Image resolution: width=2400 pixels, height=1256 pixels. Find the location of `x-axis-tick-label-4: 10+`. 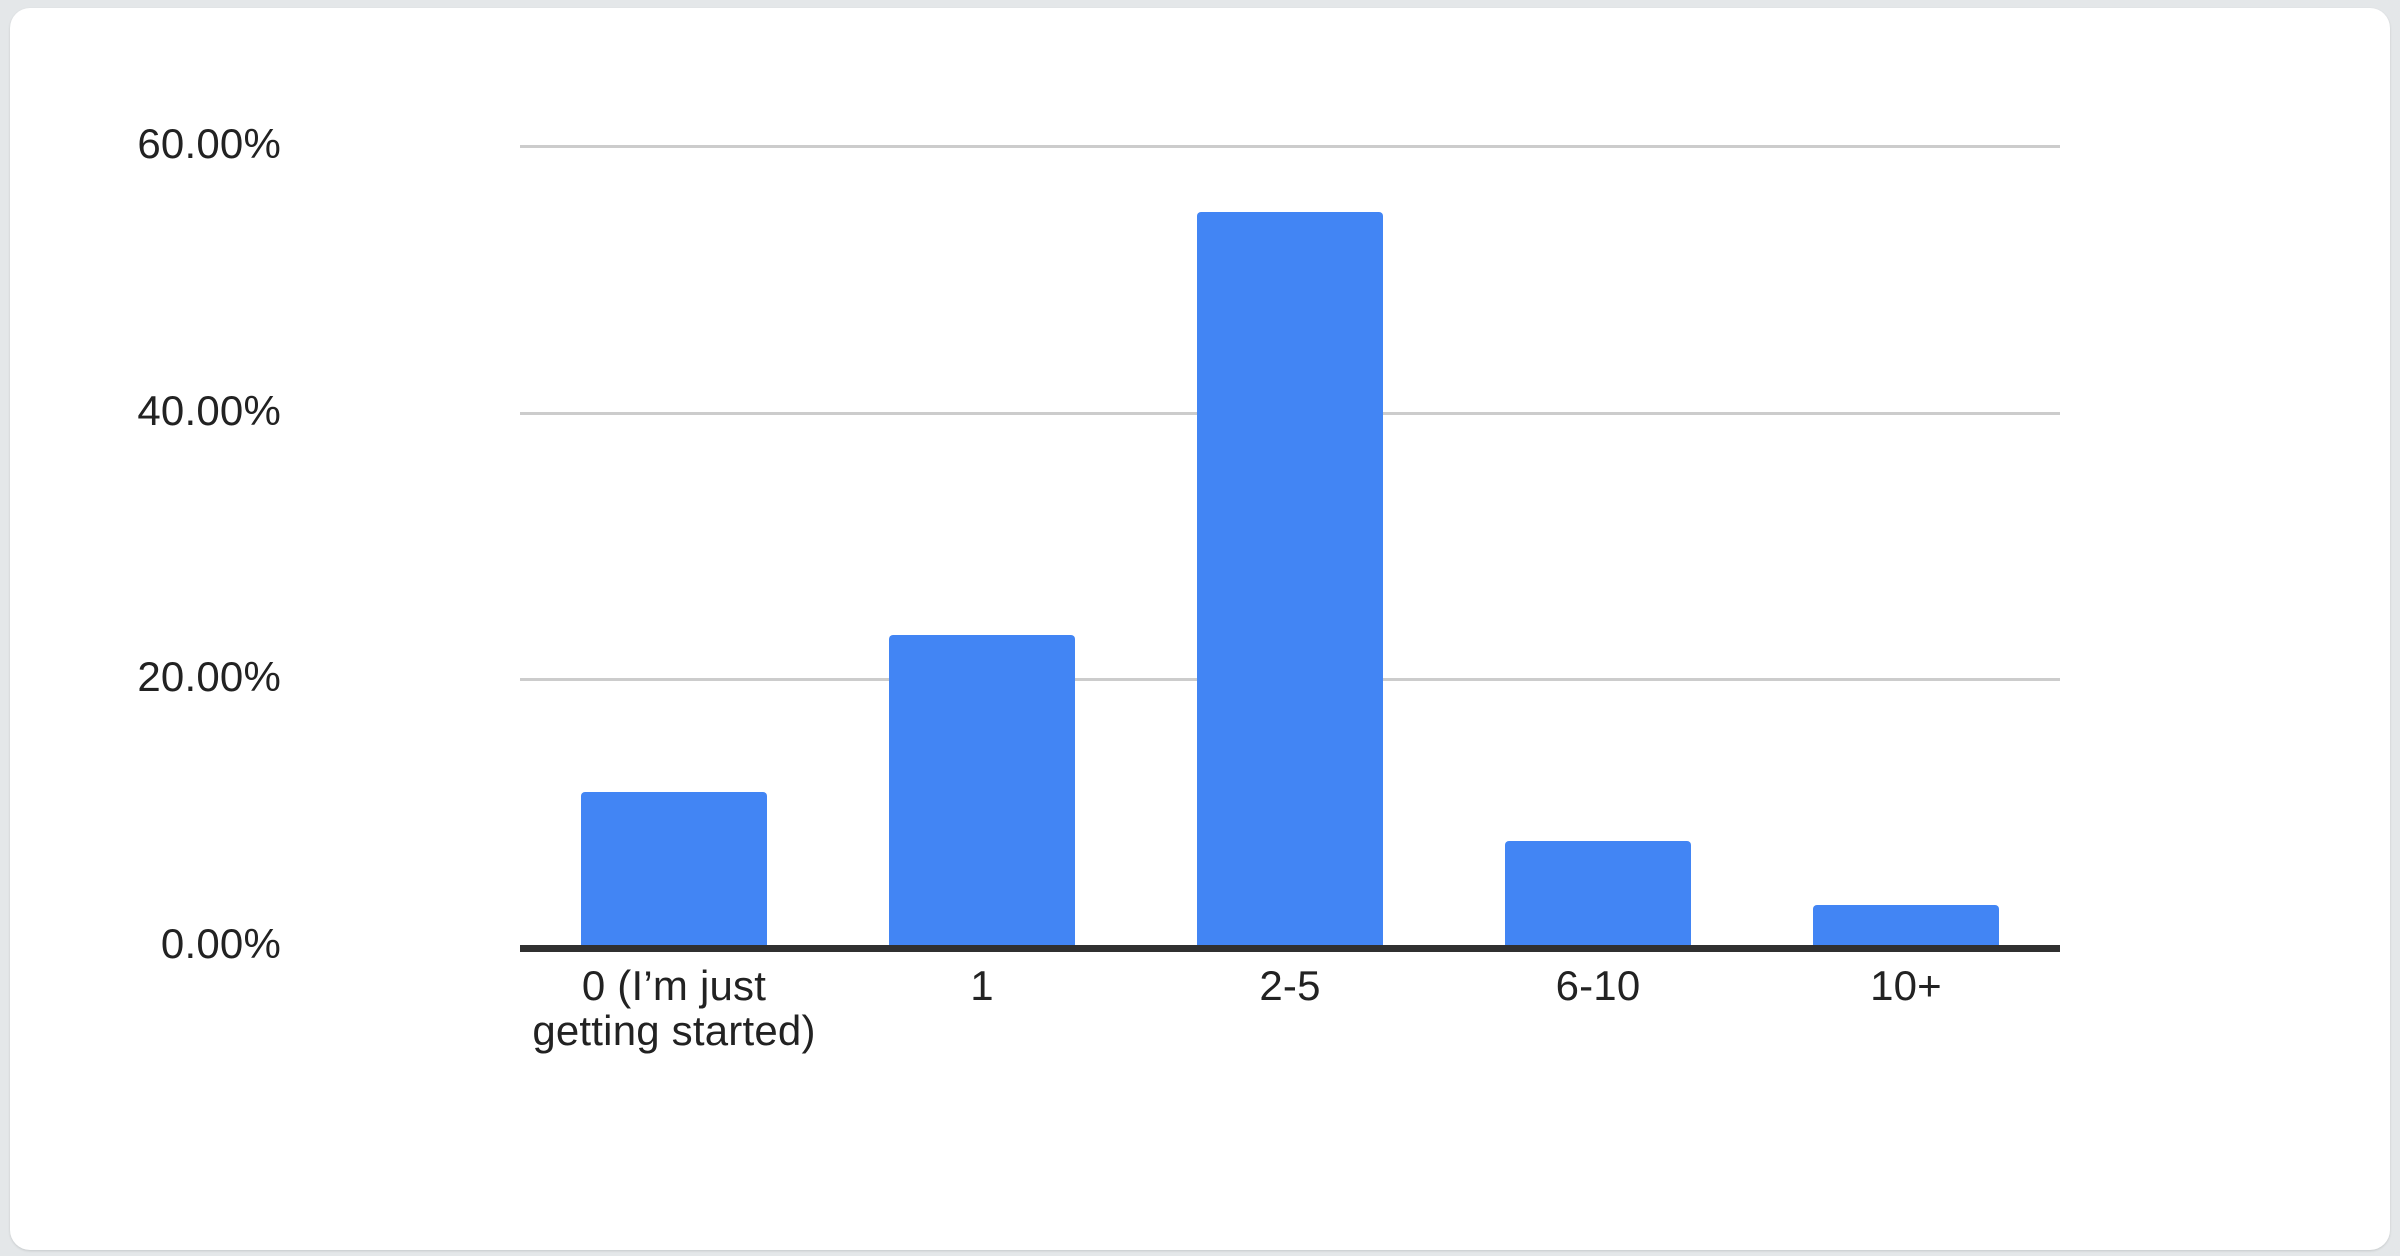

x-axis-tick-label-4: 10+ is located at coordinates (1906, 985).